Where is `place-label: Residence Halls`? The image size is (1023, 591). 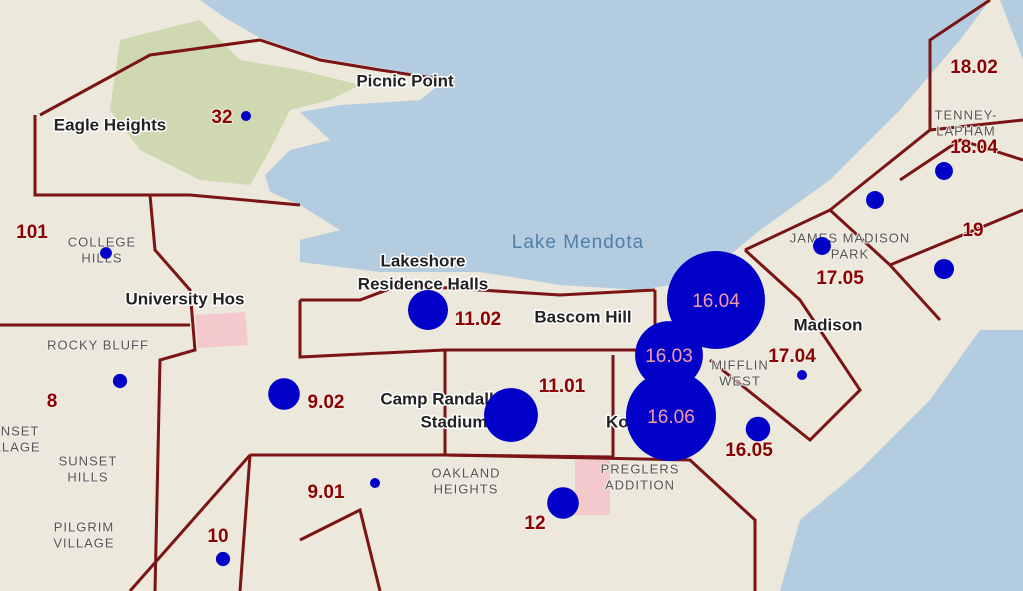
place-label: Residence Halls is located at coordinates (423, 283).